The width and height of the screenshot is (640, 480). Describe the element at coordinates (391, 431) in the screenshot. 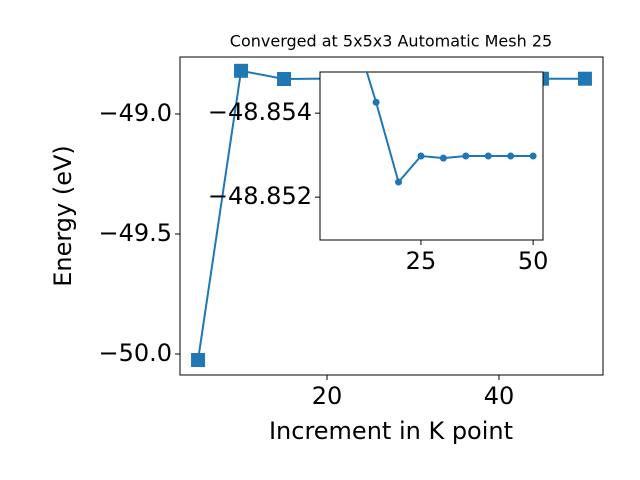

I see `x-axis-label: Increment in K point` at that location.